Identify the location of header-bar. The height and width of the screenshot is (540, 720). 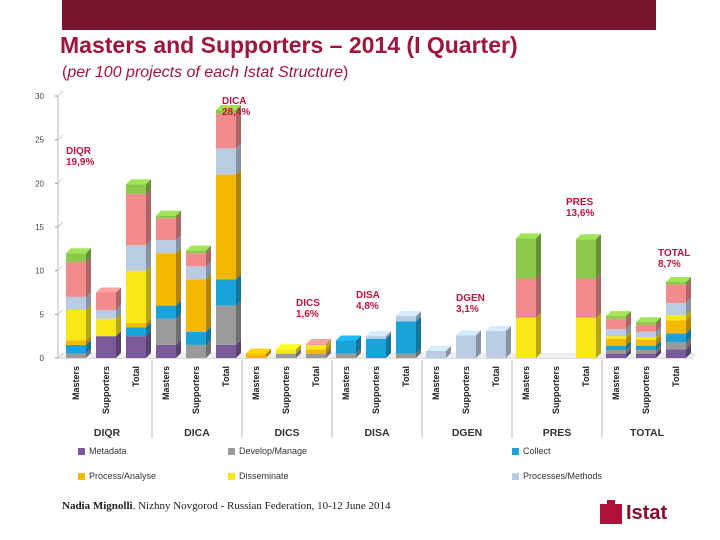
(359, 15).